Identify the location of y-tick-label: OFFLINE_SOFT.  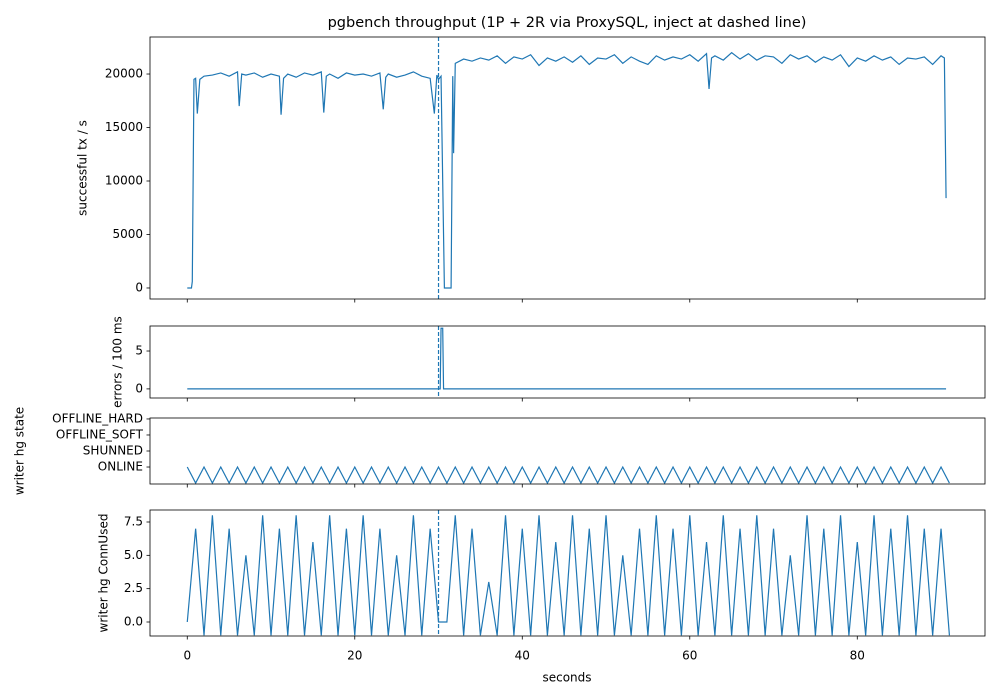
(100, 434).